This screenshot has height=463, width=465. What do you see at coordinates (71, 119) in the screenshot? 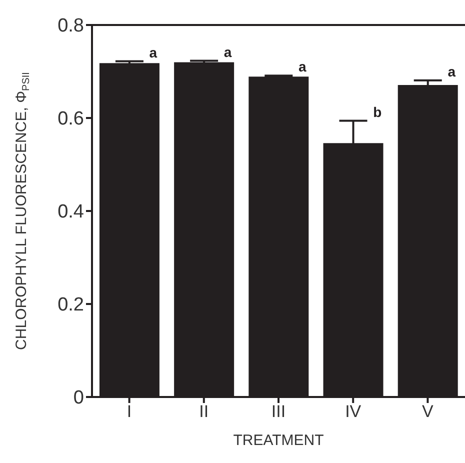
I see `y-tick-label: 0.6` at bounding box center [71, 119].